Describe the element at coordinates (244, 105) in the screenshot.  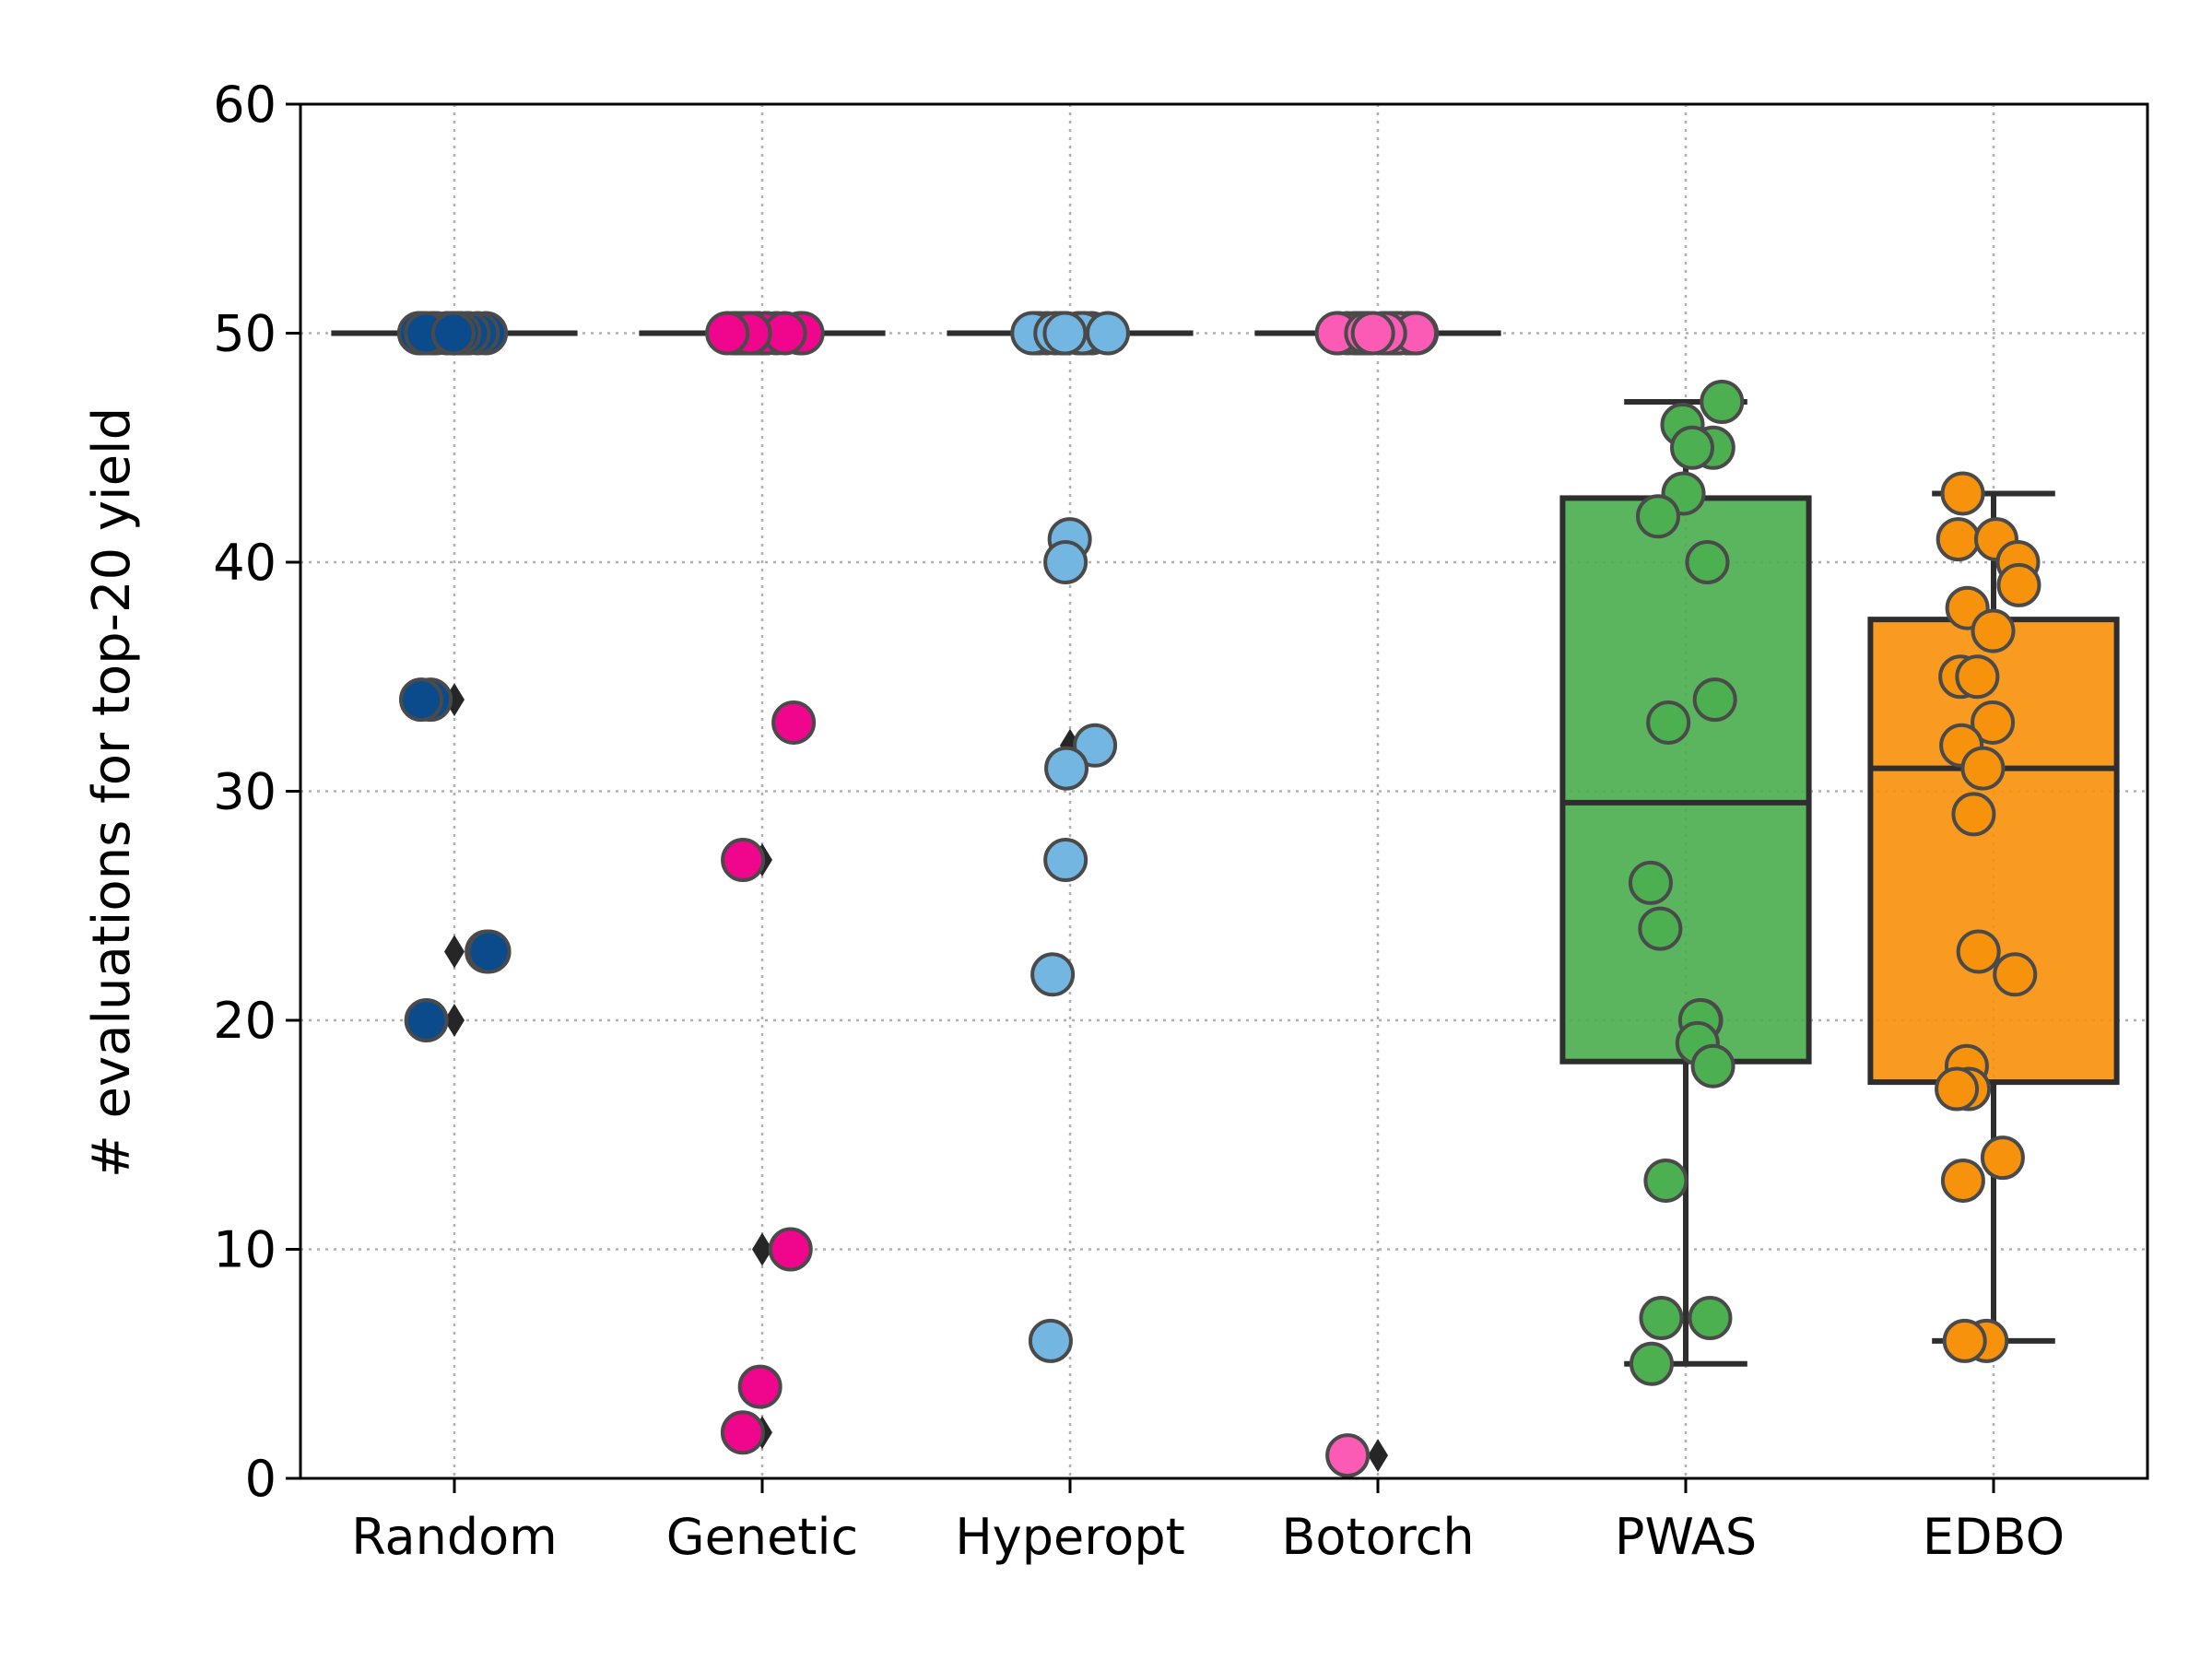
I see `y-tick-label: 60` at that location.